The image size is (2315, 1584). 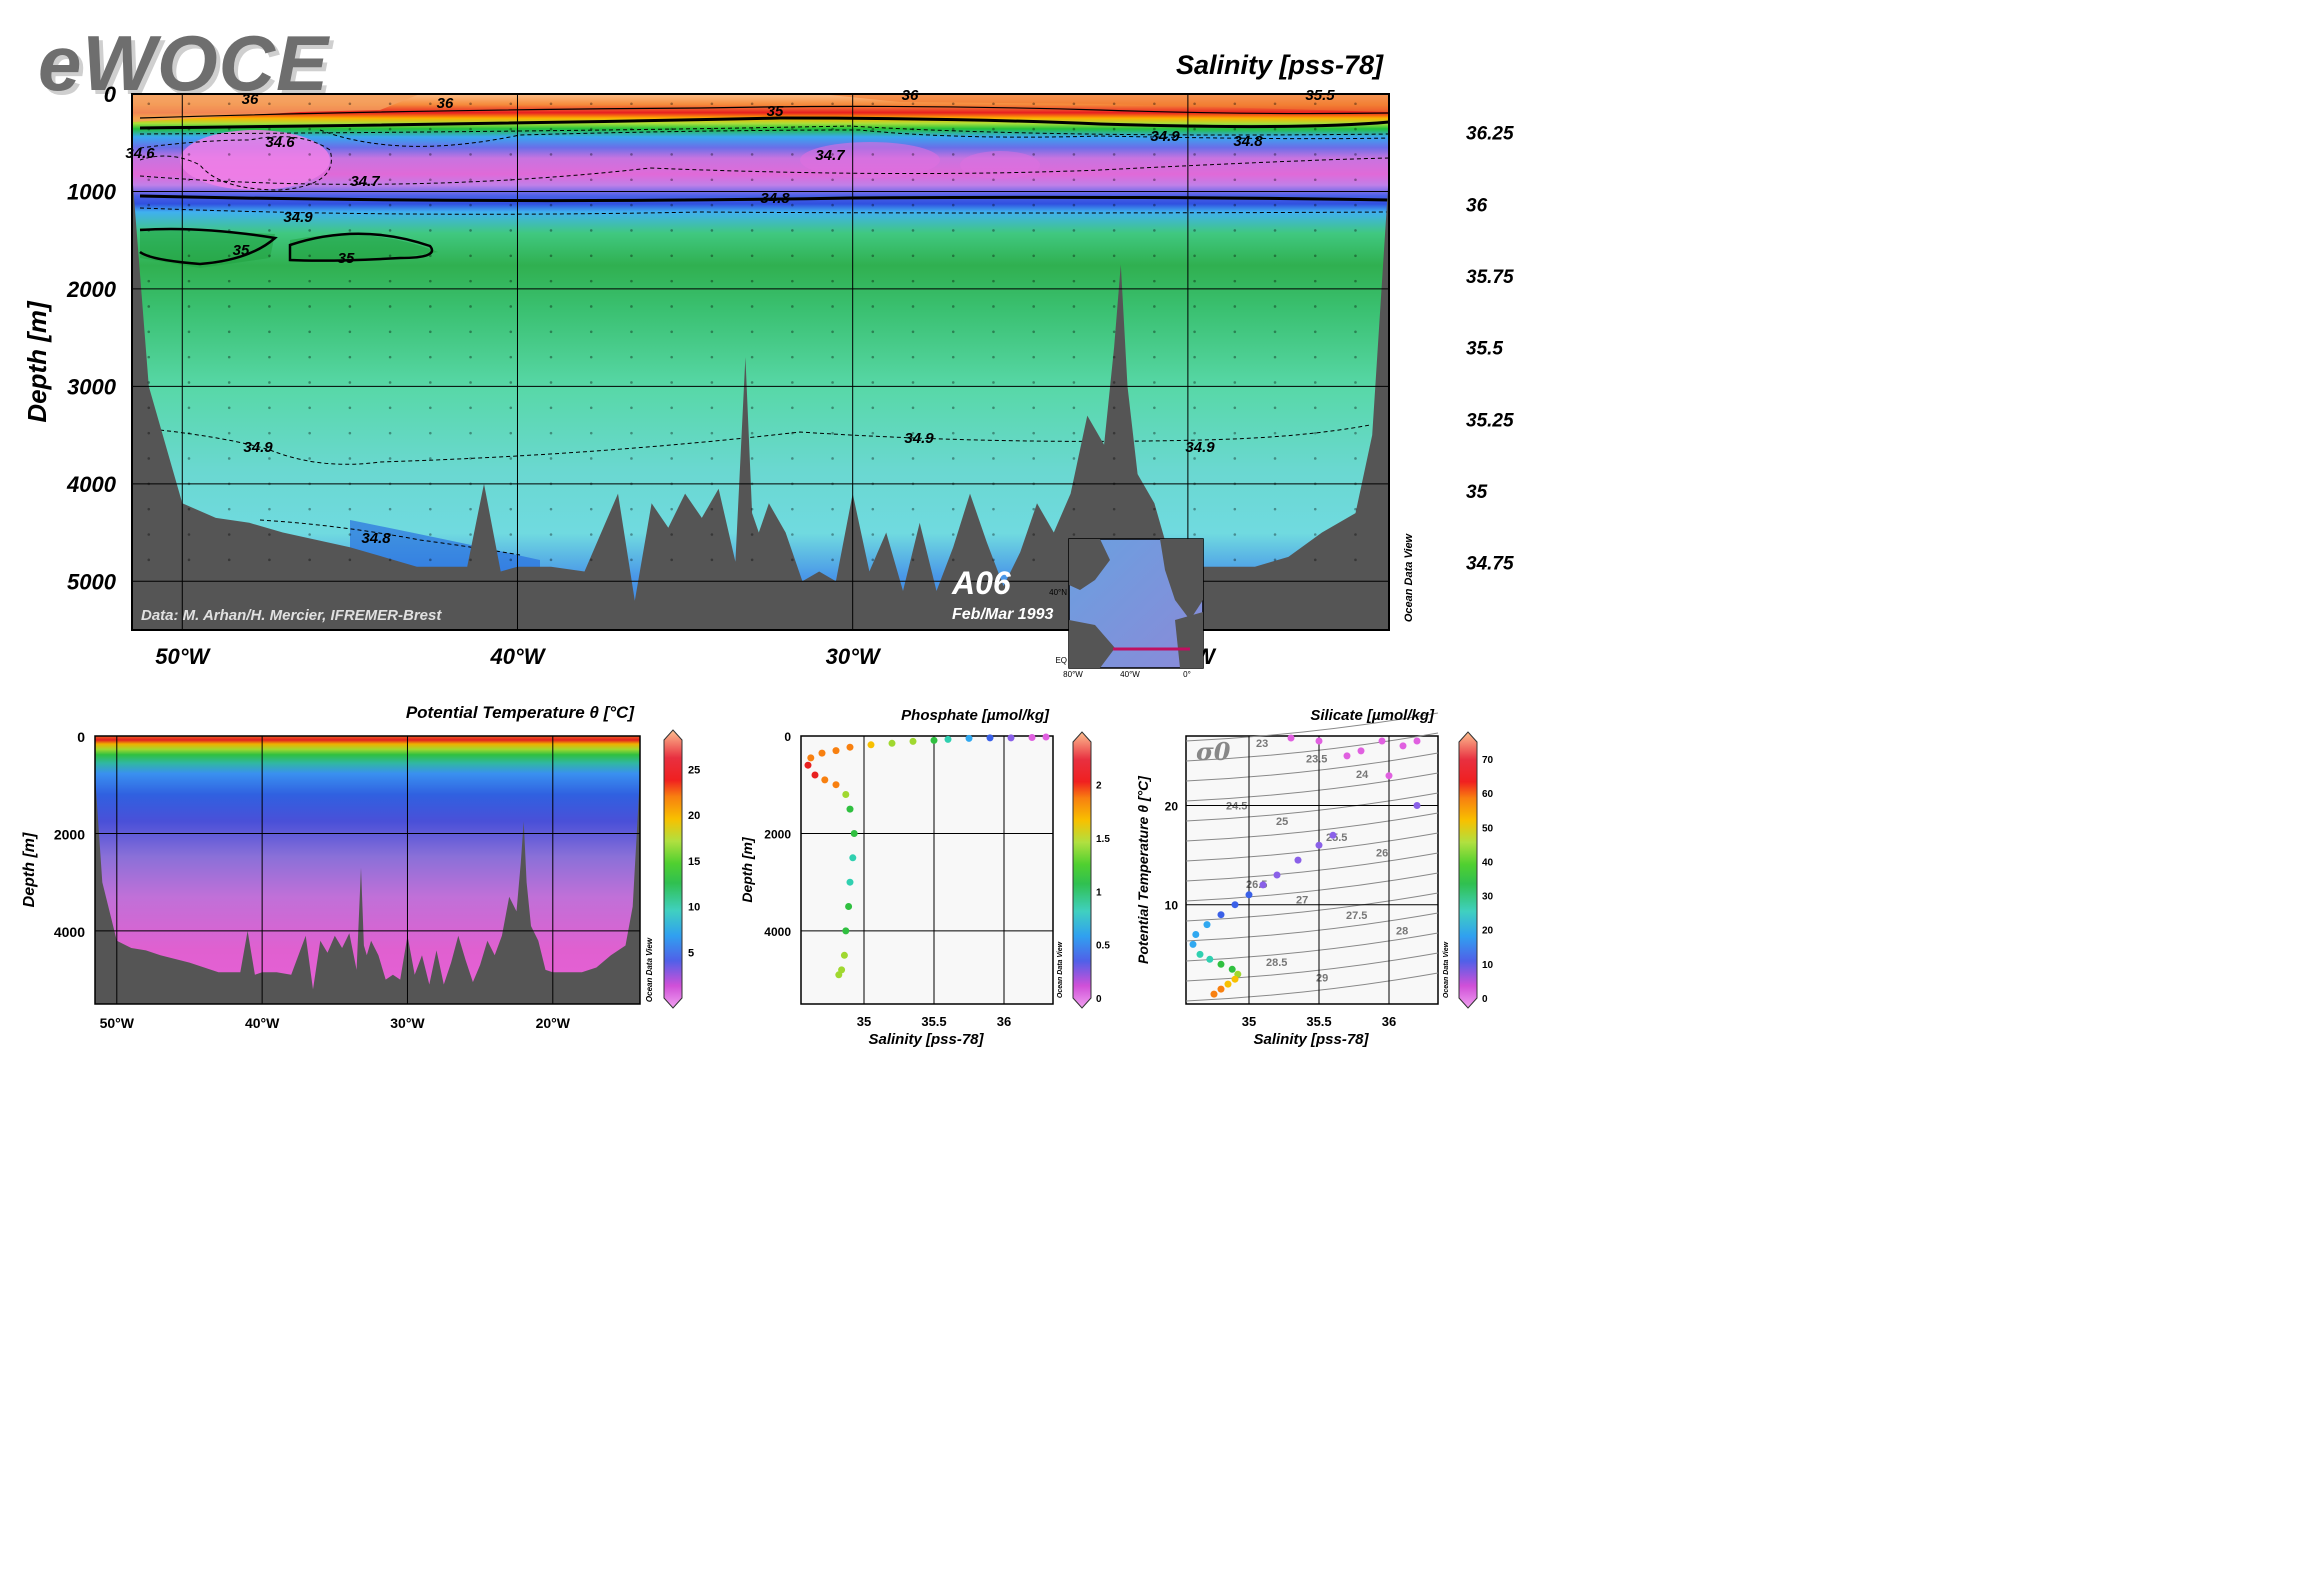 I want to click on isopycnal-label: 24.5, so click(x=1236, y=807).